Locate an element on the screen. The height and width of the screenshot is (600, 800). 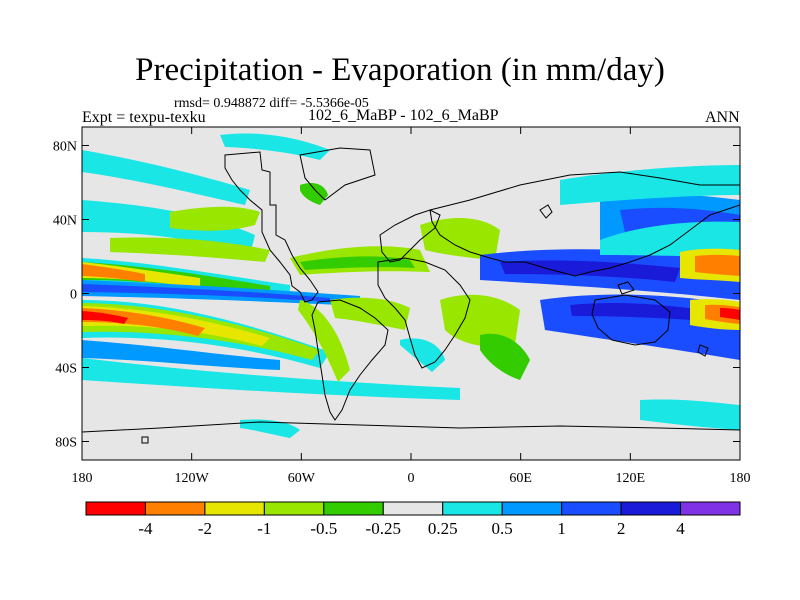
colorbar-level-label: -4 is located at coordinates (145, 528).